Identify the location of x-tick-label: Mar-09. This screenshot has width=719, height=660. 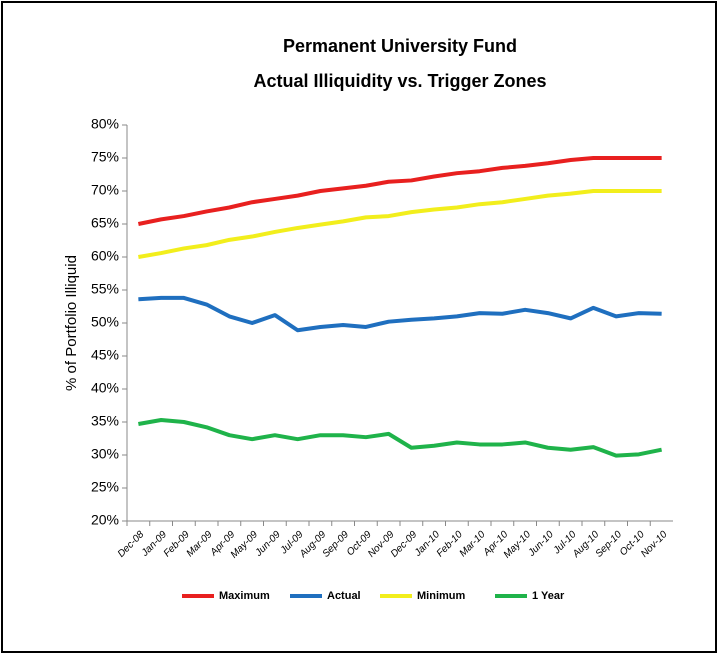
(200, 544).